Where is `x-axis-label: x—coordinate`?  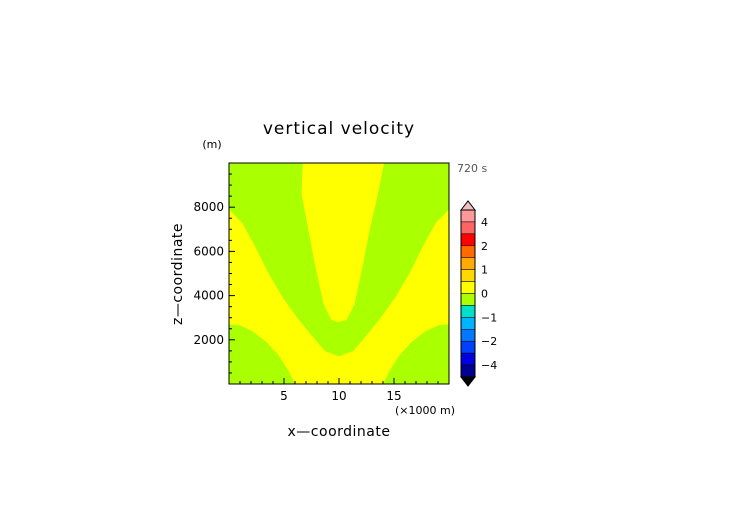 x-axis-label: x—coordinate is located at coordinates (339, 432).